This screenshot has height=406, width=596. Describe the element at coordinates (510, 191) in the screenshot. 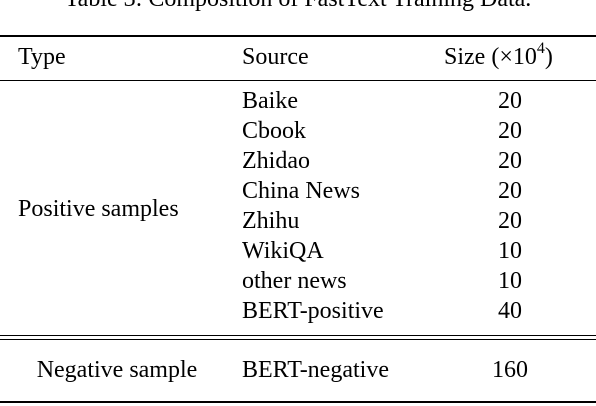

I see `positive-size-china-news: 20` at that location.